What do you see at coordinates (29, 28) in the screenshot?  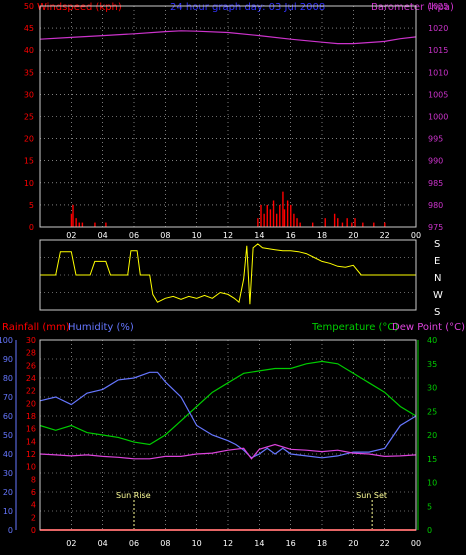 I see `windspeed-tick-label: 45` at bounding box center [29, 28].